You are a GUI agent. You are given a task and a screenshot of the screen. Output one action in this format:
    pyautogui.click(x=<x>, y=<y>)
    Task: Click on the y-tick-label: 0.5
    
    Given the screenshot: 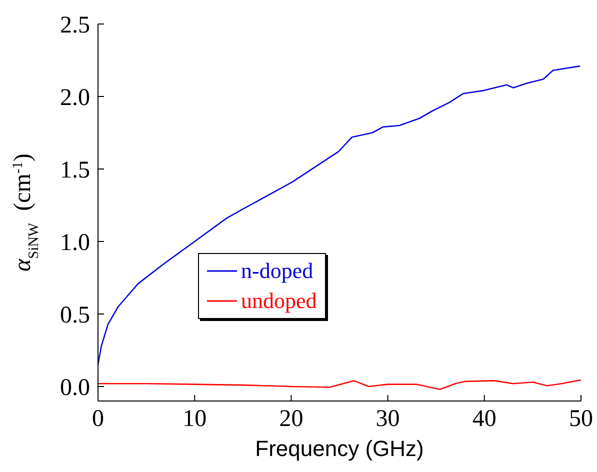 What is the action you would take?
    pyautogui.click(x=75, y=315)
    